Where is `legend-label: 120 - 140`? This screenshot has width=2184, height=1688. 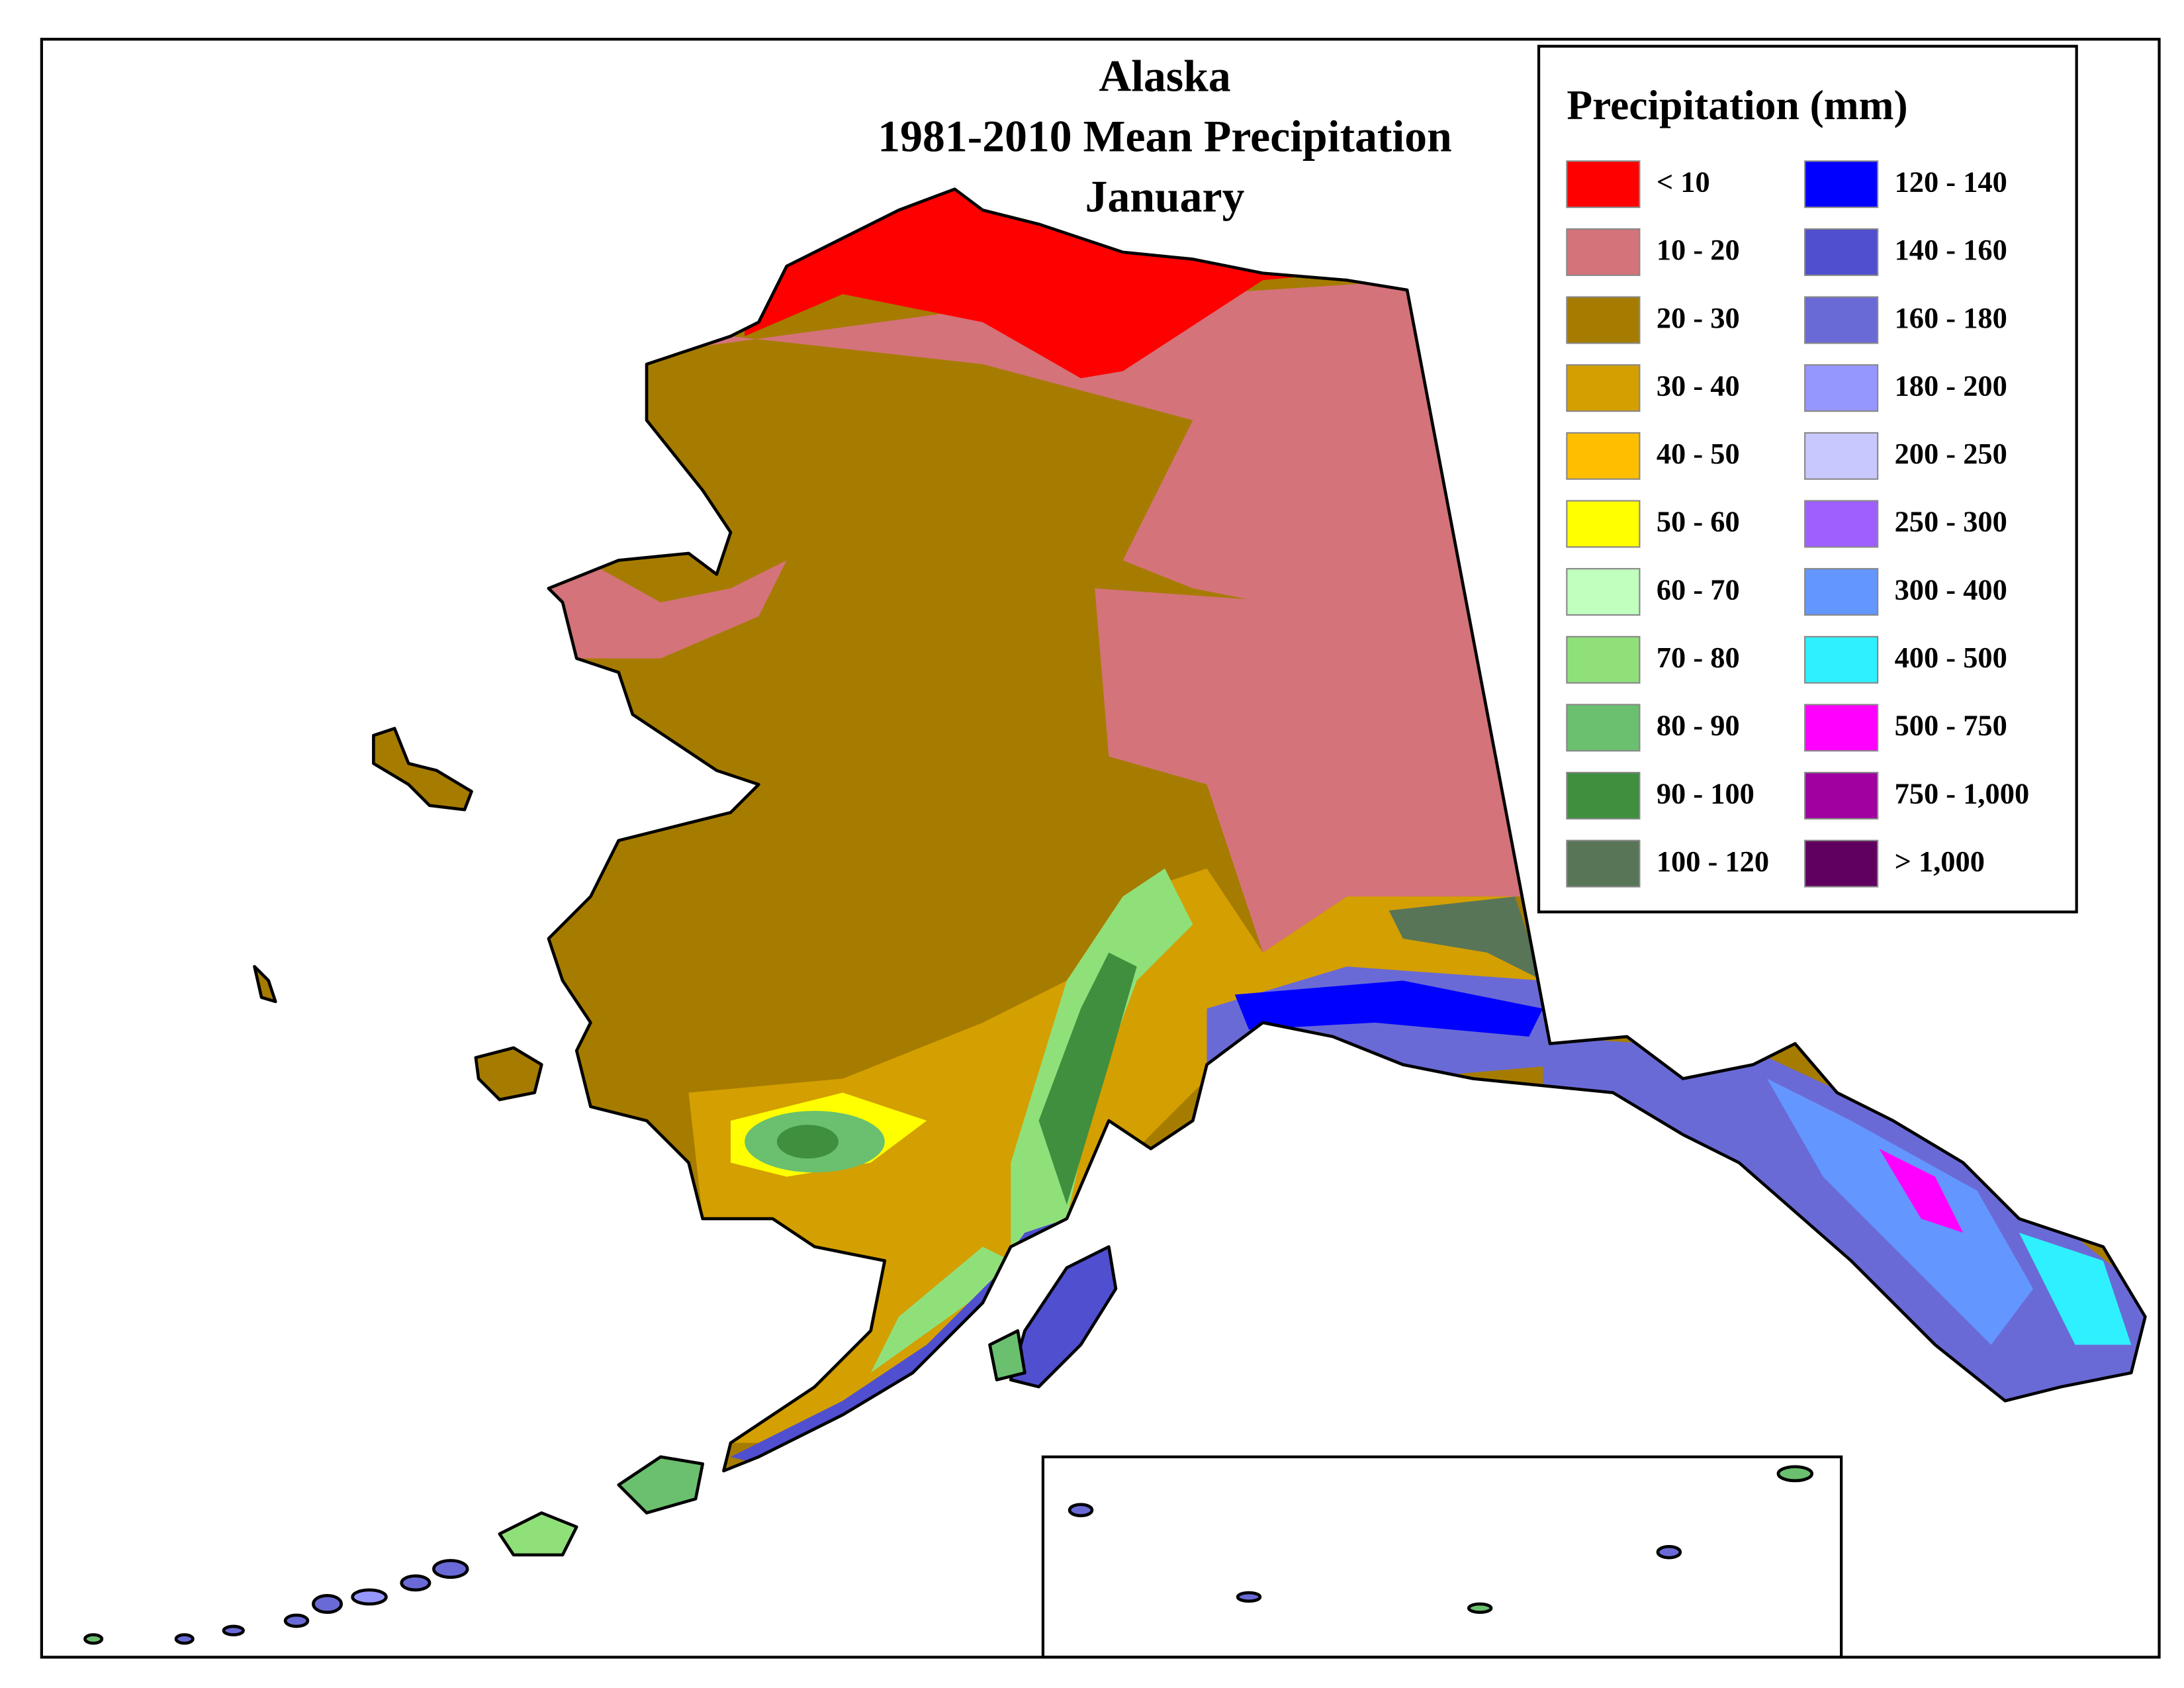
legend-label: 120 - 140 is located at coordinates (1951, 182).